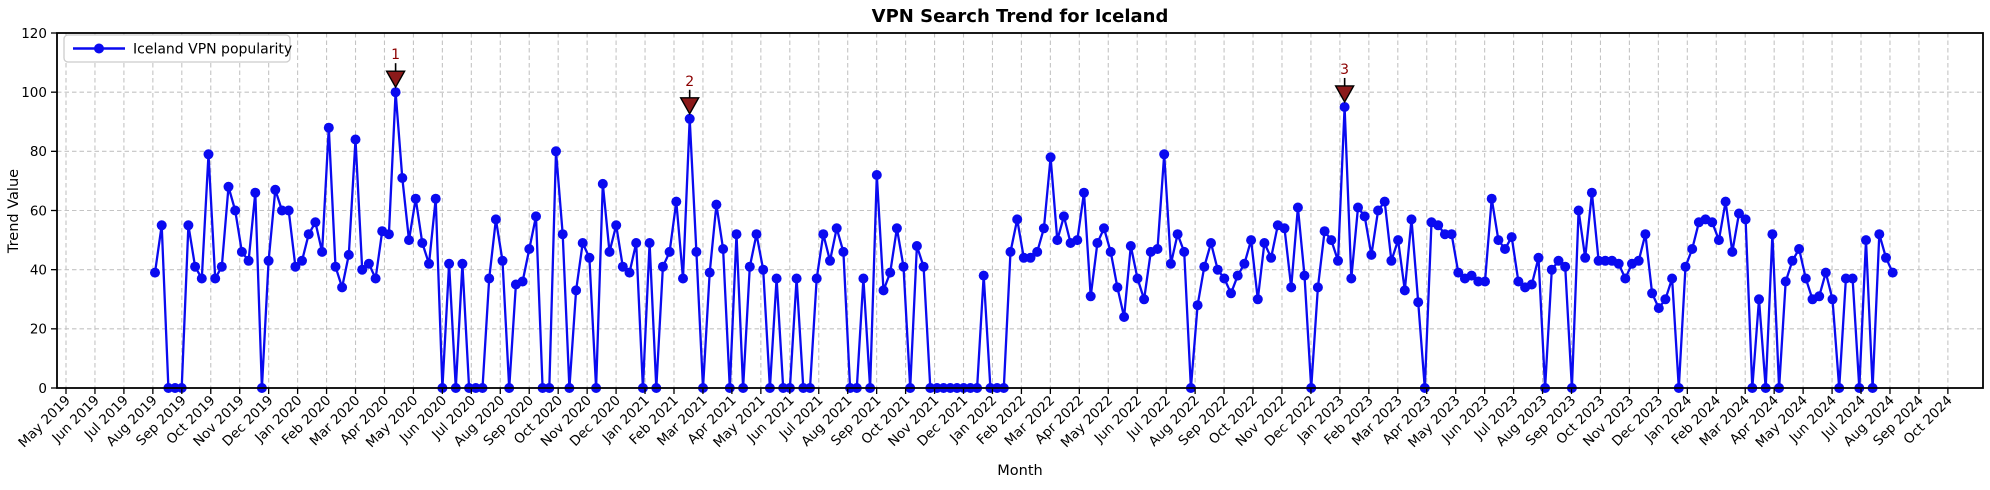  I want to click on annotation-label: 2, so click(689, 82).